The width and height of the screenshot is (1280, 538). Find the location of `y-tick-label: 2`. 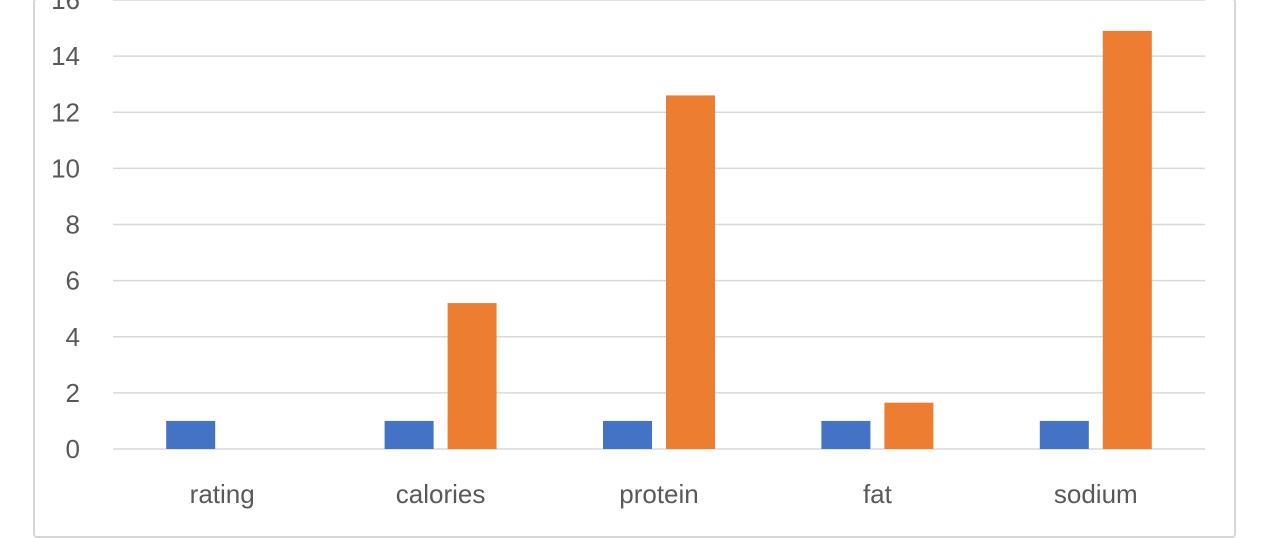

y-tick-label: 2 is located at coordinates (73, 393).